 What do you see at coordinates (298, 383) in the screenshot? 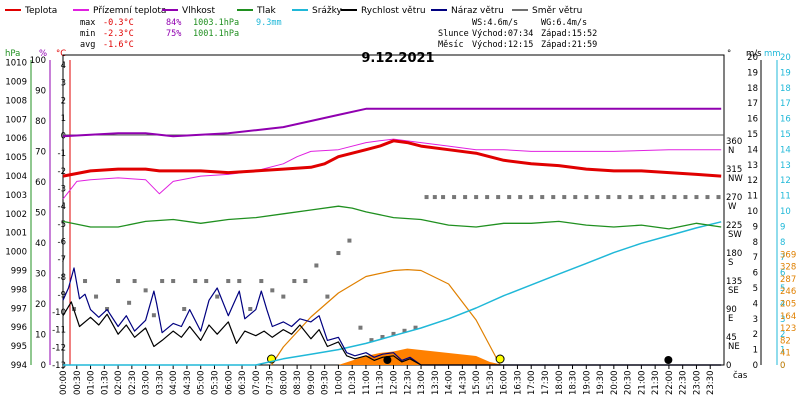
I see `tick-time-17: 08:30` at bounding box center [298, 383].